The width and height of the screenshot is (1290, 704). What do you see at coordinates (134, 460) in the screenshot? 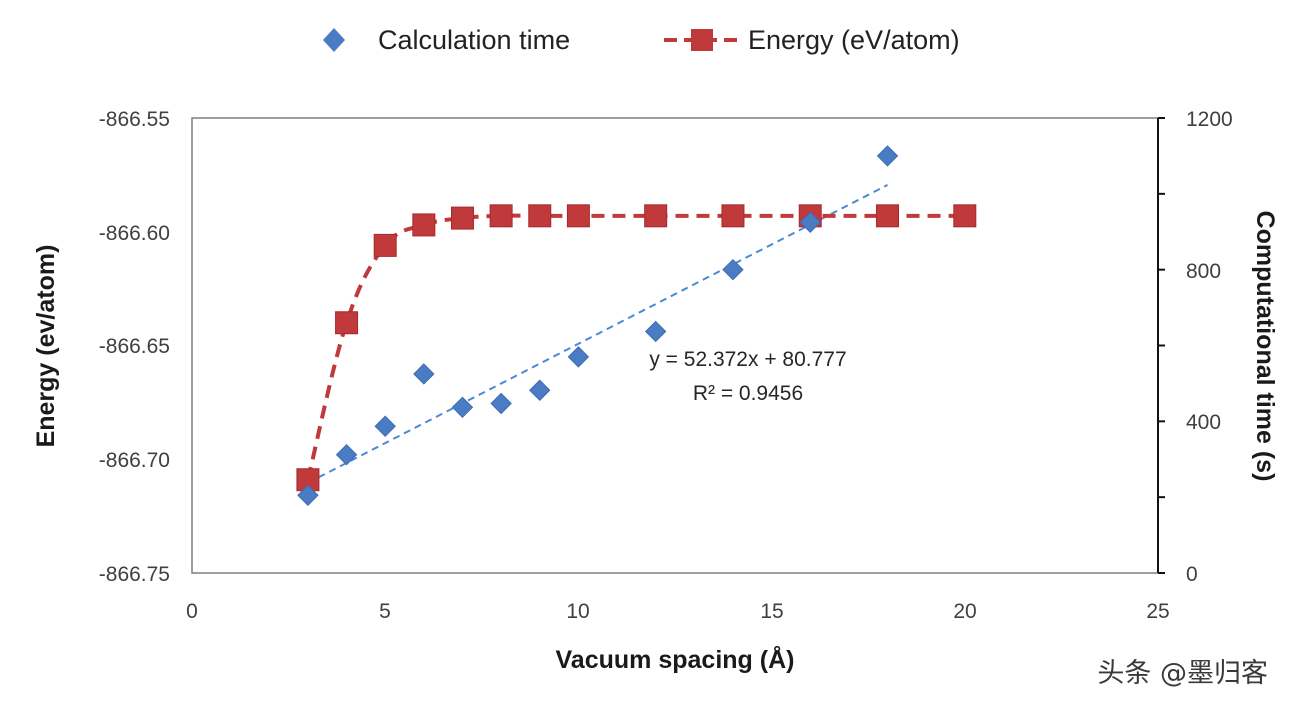
I see `y-tick-label: -866.70` at bounding box center [134, 460].